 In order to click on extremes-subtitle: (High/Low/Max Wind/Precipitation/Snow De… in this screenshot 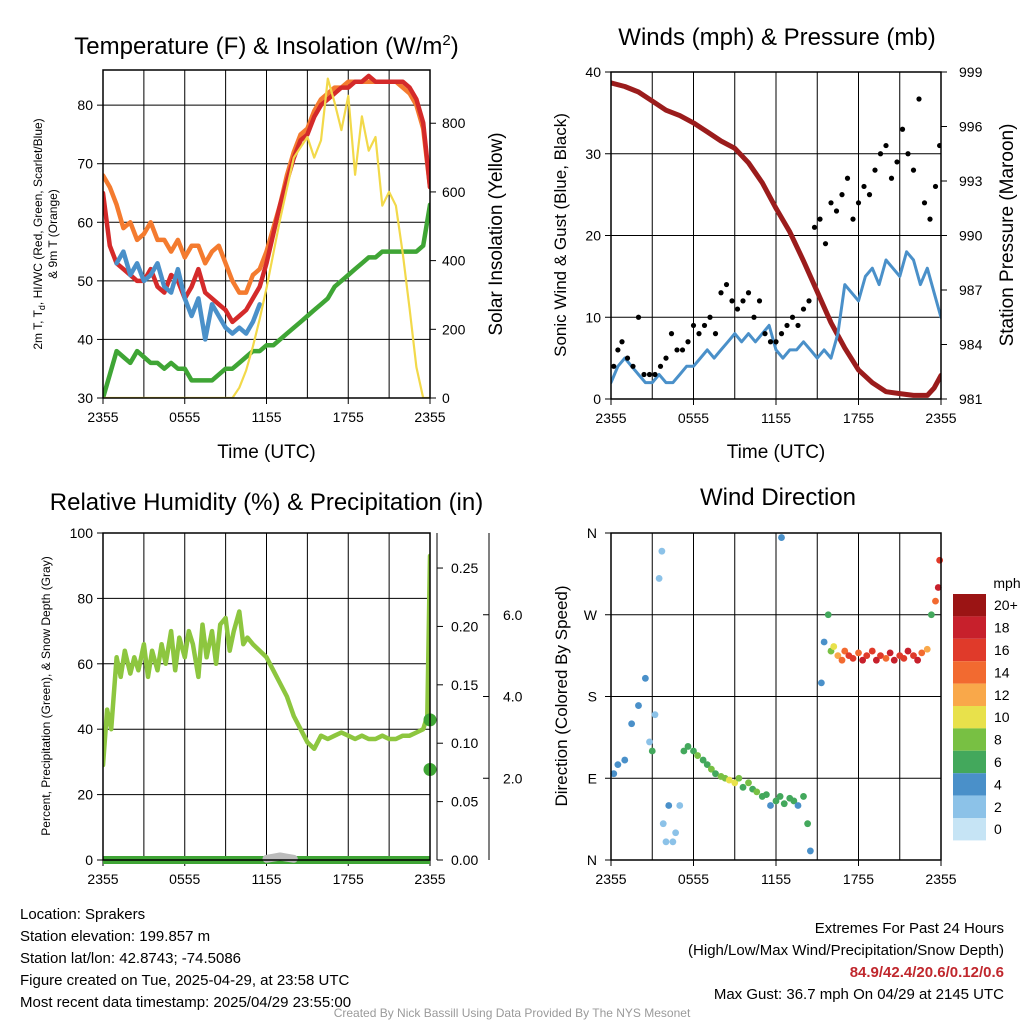, I will do `click(846, 950)`.